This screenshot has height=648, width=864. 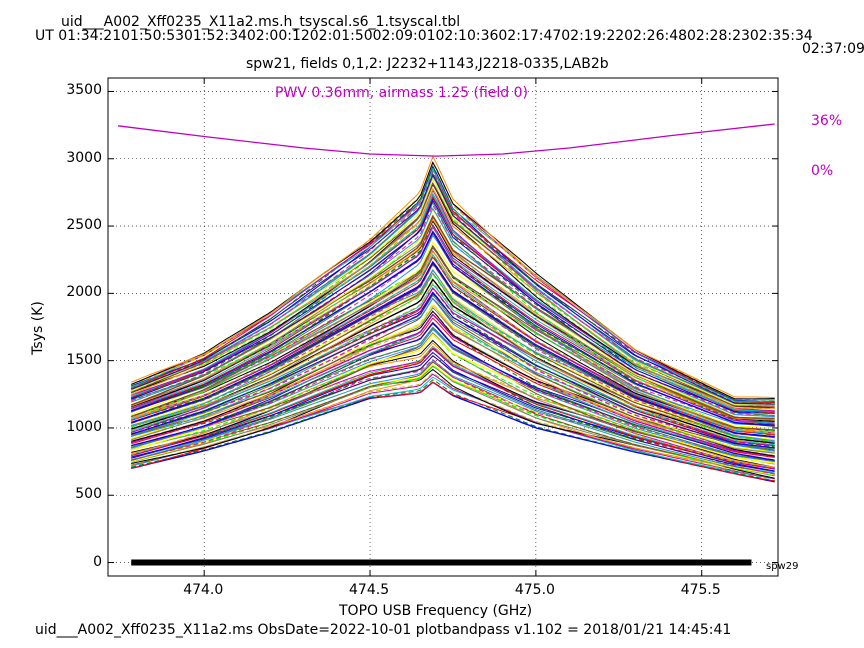 I want to click on y-tick-label: 1000, so click(x=84, y=426).